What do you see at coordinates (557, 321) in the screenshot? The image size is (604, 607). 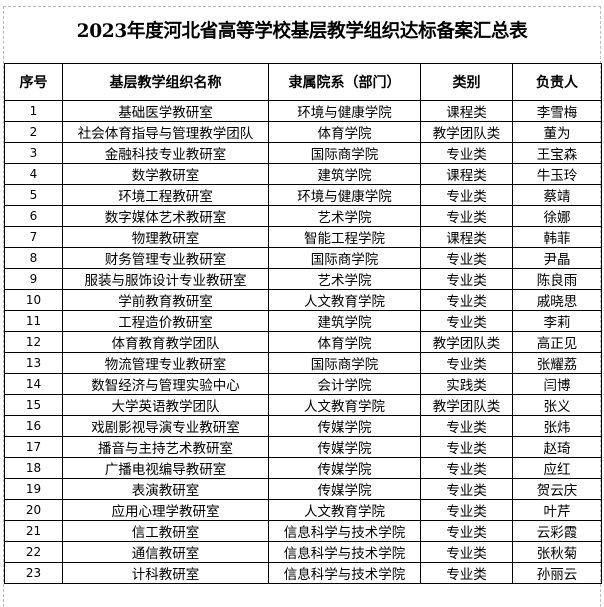 I see `cell-leader: 李莉` at bounding box center [557, 321].